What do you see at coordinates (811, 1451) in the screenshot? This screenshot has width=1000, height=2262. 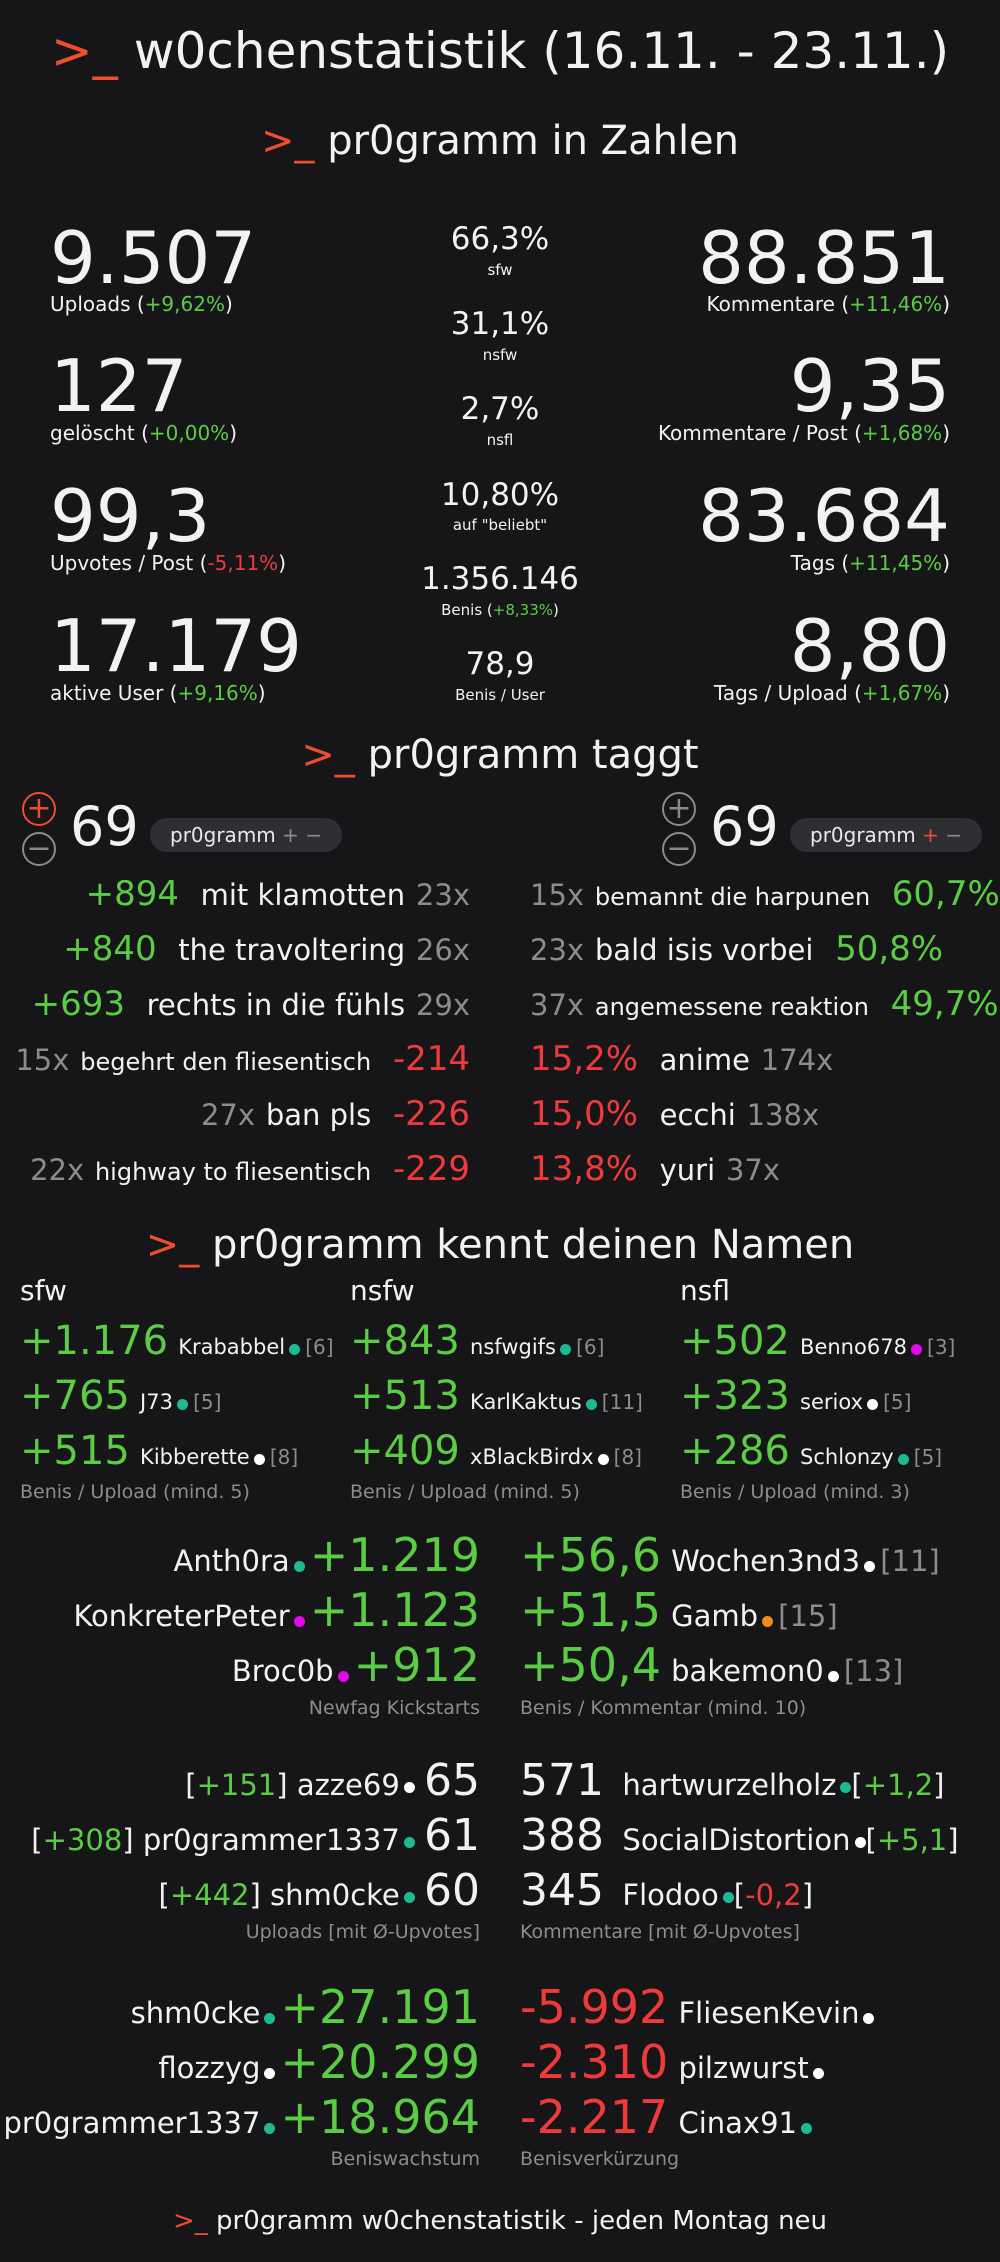 I see `user-row: +286 Schlonzy [5]` at bounding box center [811, 1451].